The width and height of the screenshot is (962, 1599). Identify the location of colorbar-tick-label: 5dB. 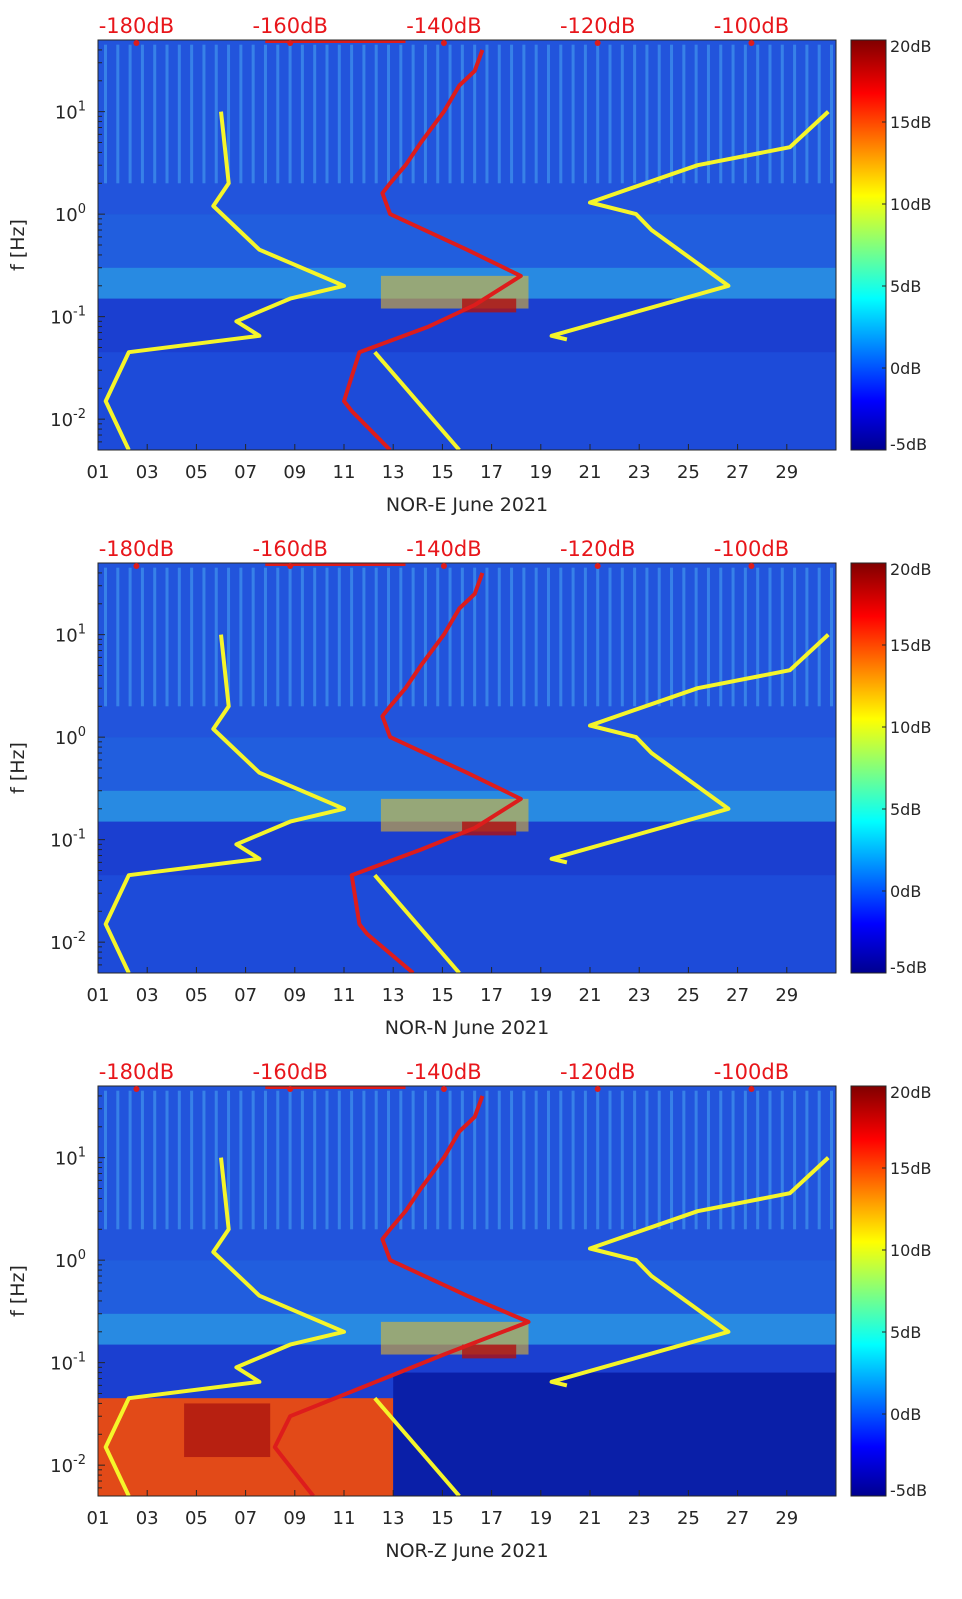
(905, 286).